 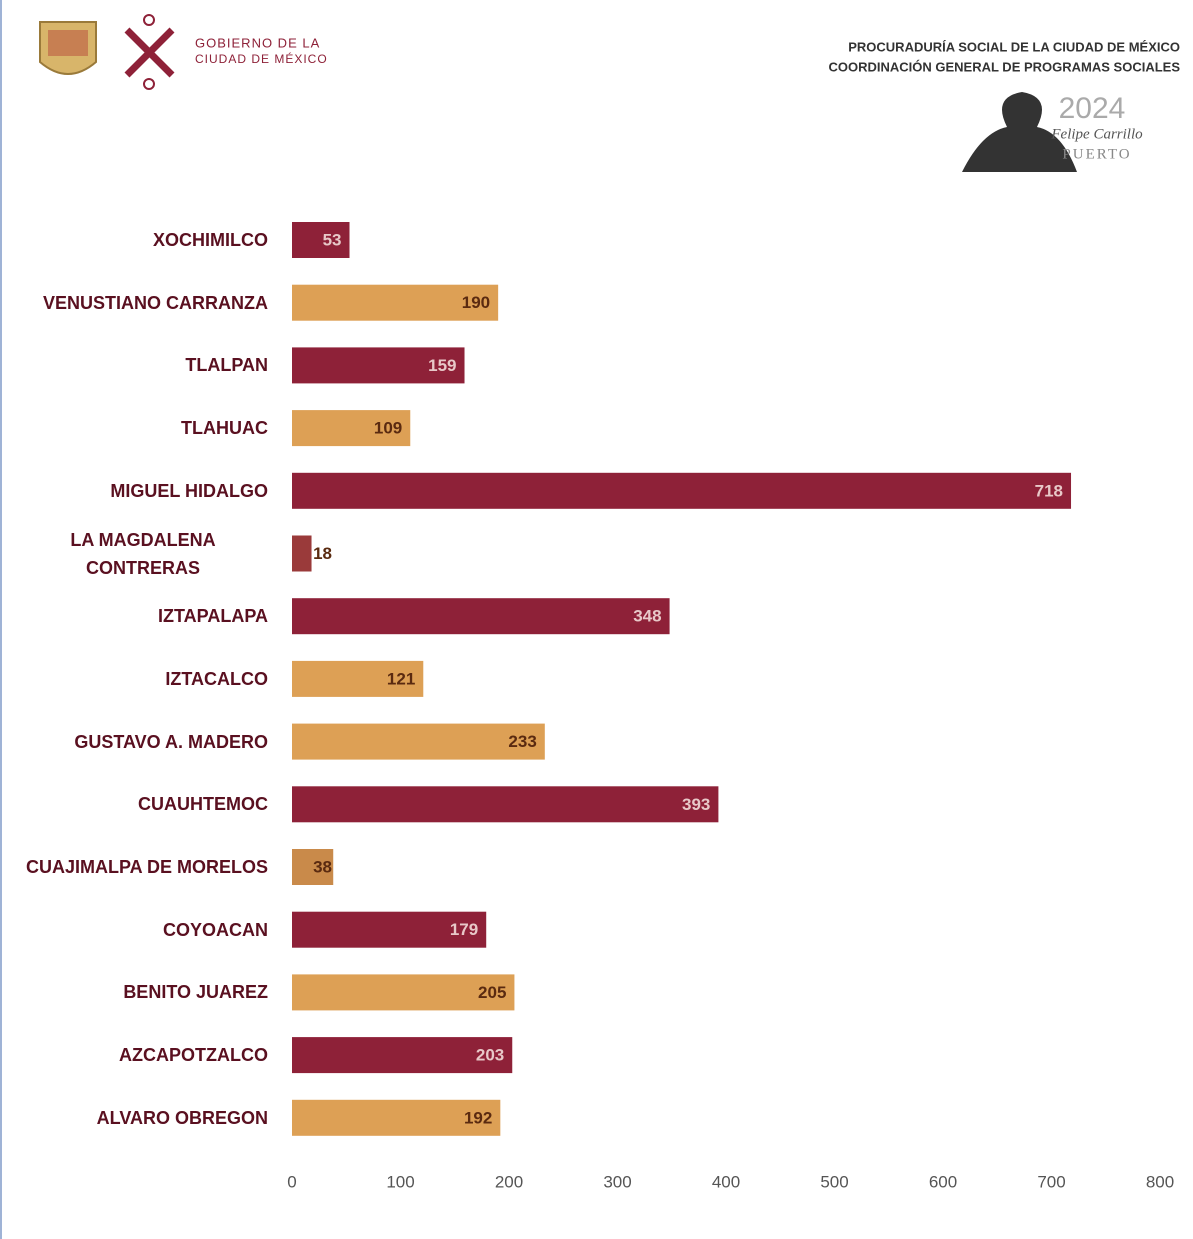 What do you see at coordinates (943, 1181) in the screenshot?
I see `x-tick-label: 600` at bounding box center [943, 1181].